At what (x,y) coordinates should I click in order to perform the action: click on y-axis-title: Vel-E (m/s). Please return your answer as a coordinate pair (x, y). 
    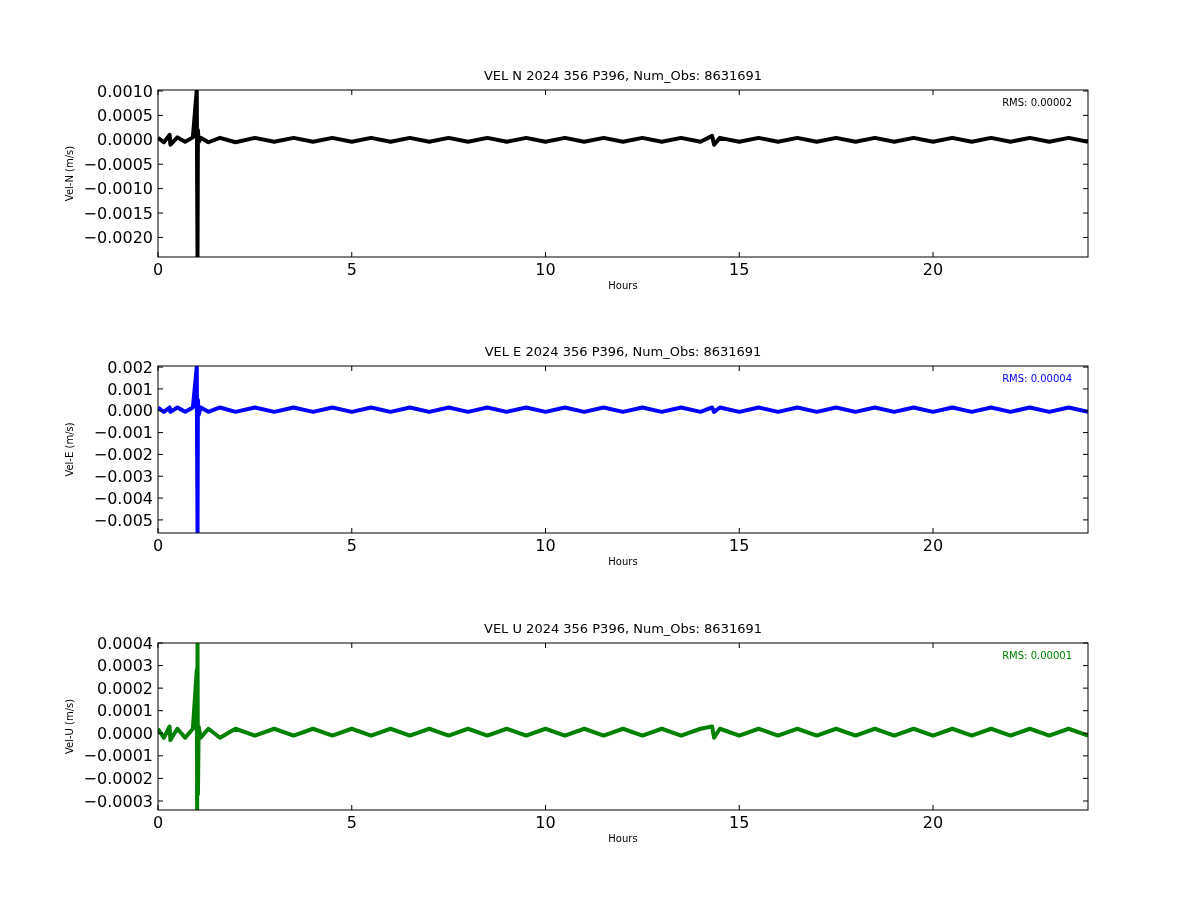
    Looking at the image, I should click on (69, 449).